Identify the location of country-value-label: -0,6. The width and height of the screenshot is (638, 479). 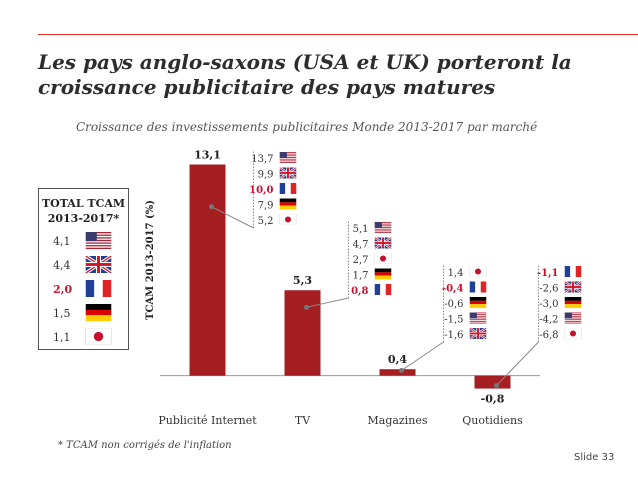
(453, 304).